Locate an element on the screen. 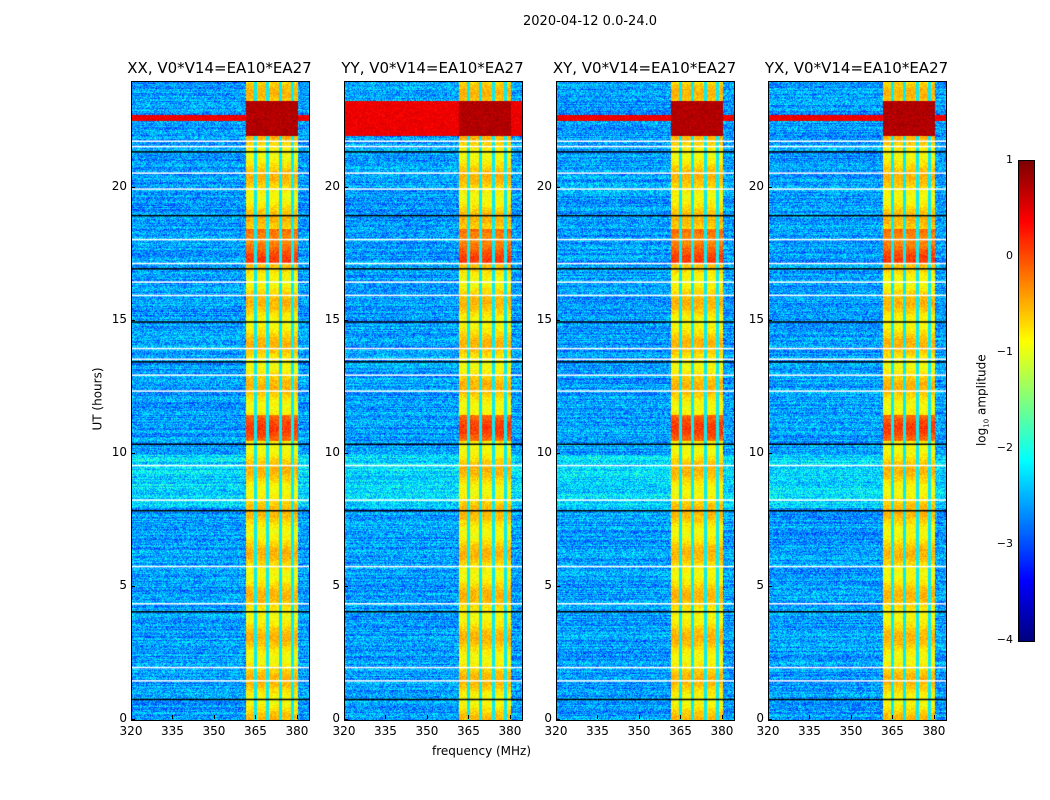 This screenshot has height=800, width=1050. colorbar-label: log10 amplitude is located at coordinates (982, 400).